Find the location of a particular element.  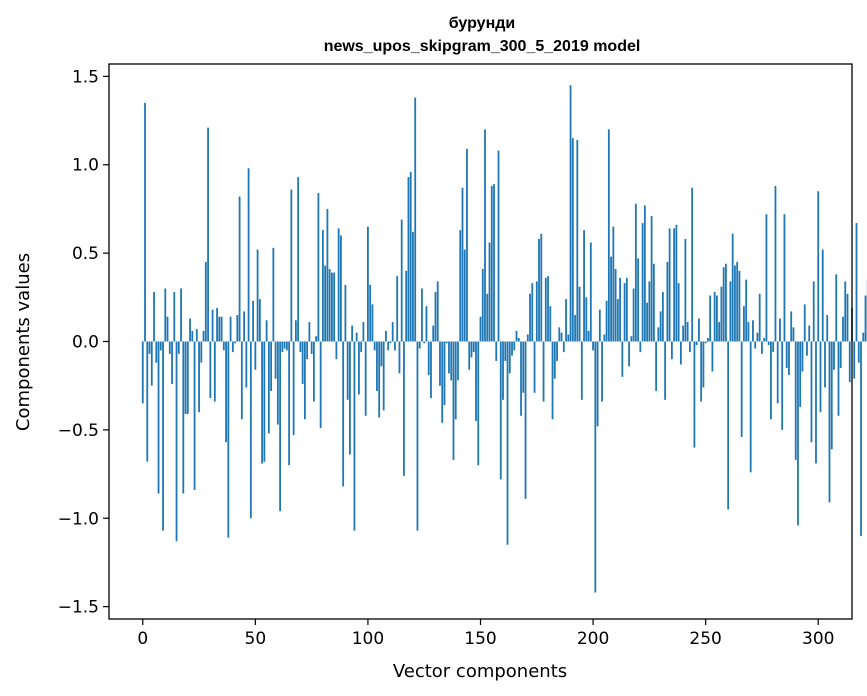

y-tick-label: 0.0 is located at coordinates (85, 343).